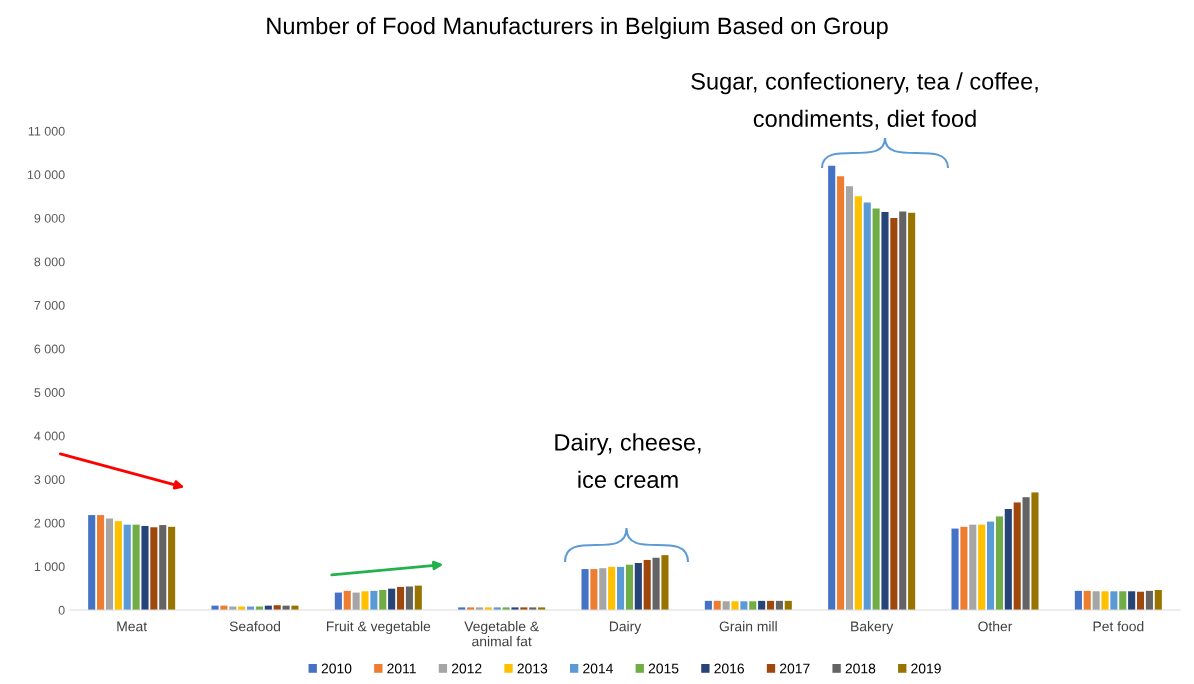  Describe the element at coordinates (49, 305) in the screenshot. I see `y-tick-label: 7 000` at that location.